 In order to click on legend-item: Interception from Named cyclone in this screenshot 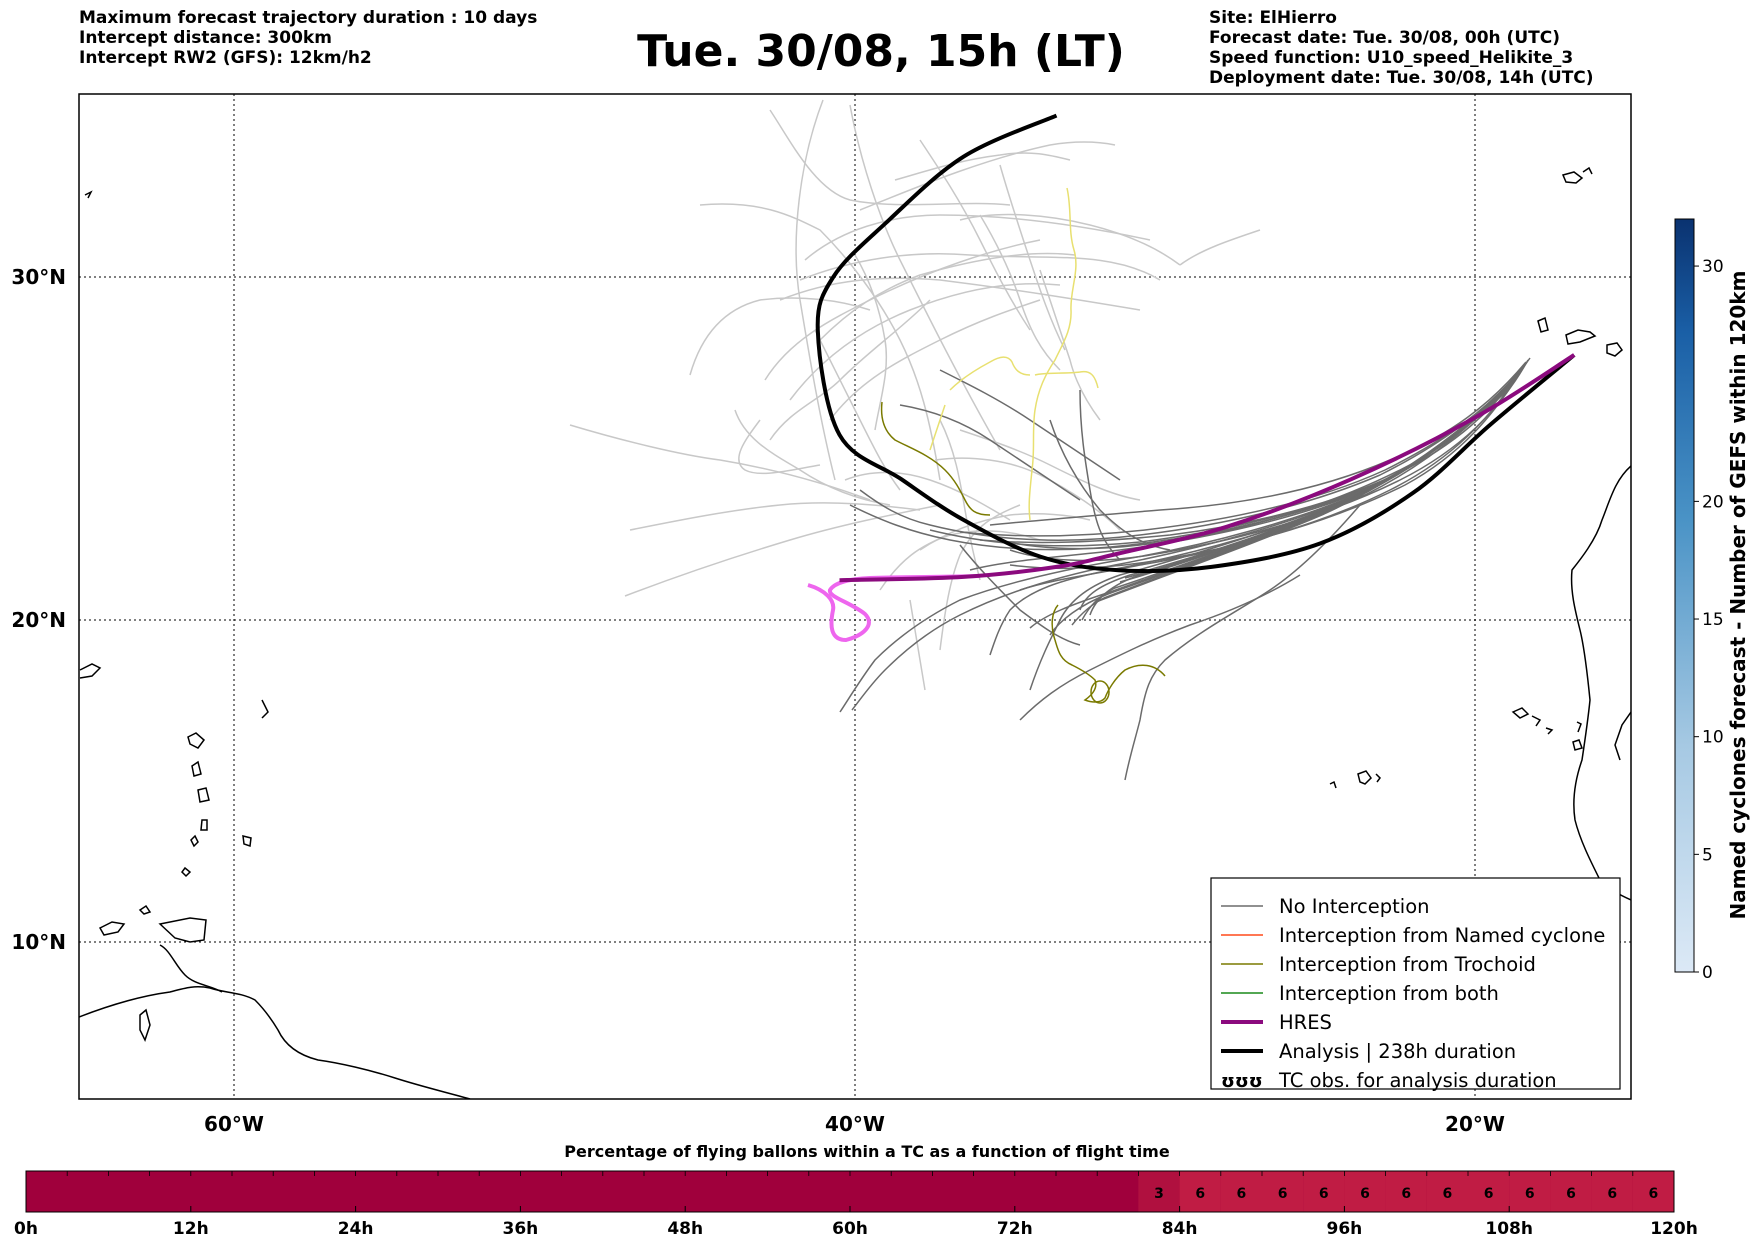, I will do `click(1413, 935)`.